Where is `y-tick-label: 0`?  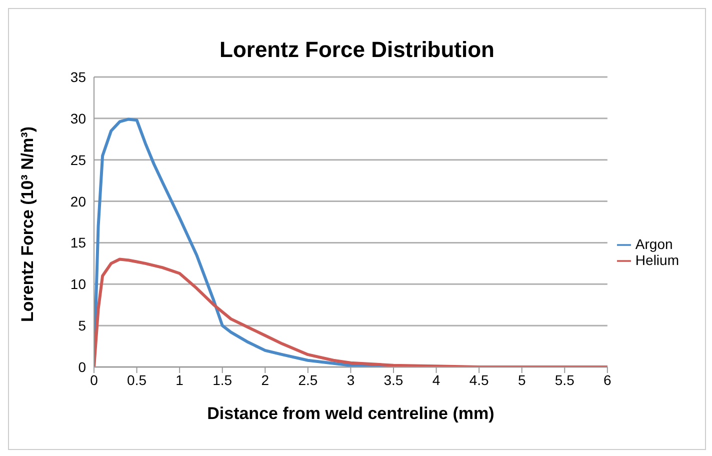 y-tick-label: 0 is located at coordinates (82, 366).